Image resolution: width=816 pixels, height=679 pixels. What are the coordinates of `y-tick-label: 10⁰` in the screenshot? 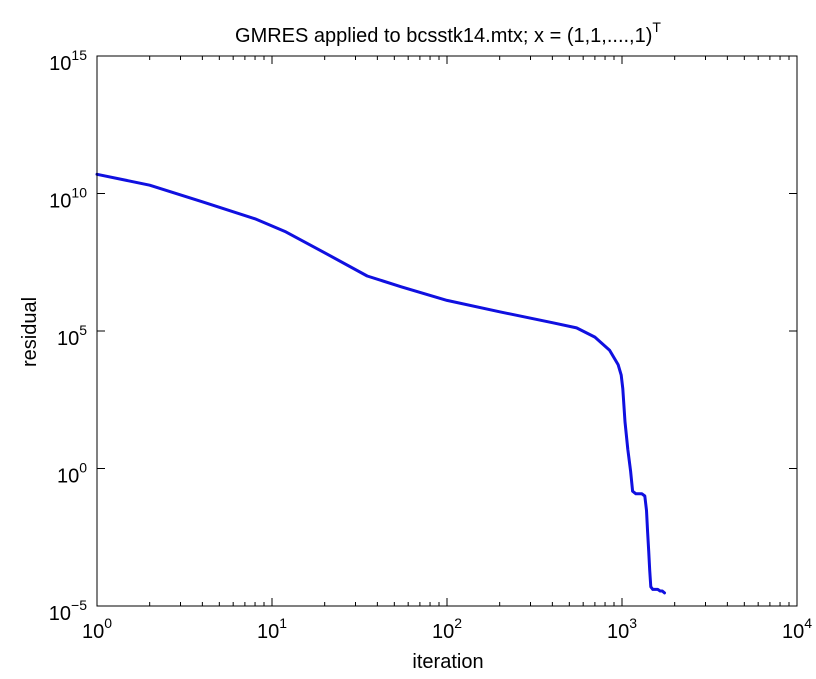 It's located at (72, 474).